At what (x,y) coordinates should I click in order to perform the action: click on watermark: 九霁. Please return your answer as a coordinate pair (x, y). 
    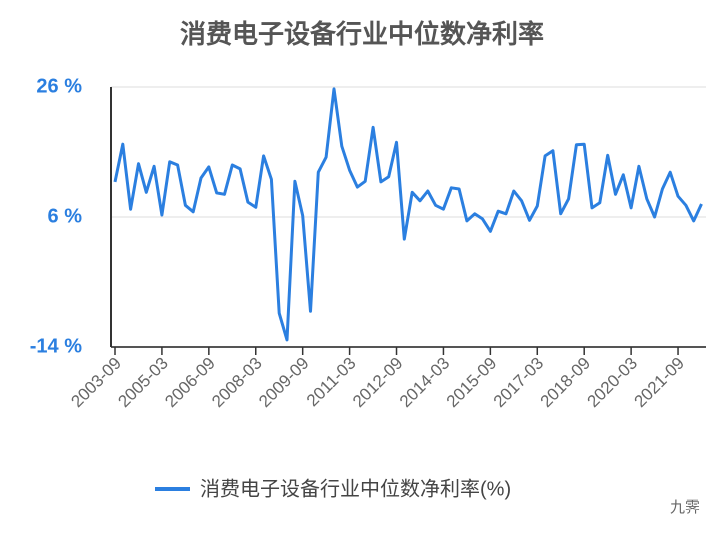
    Looking at the image, I should click on (685, 507).